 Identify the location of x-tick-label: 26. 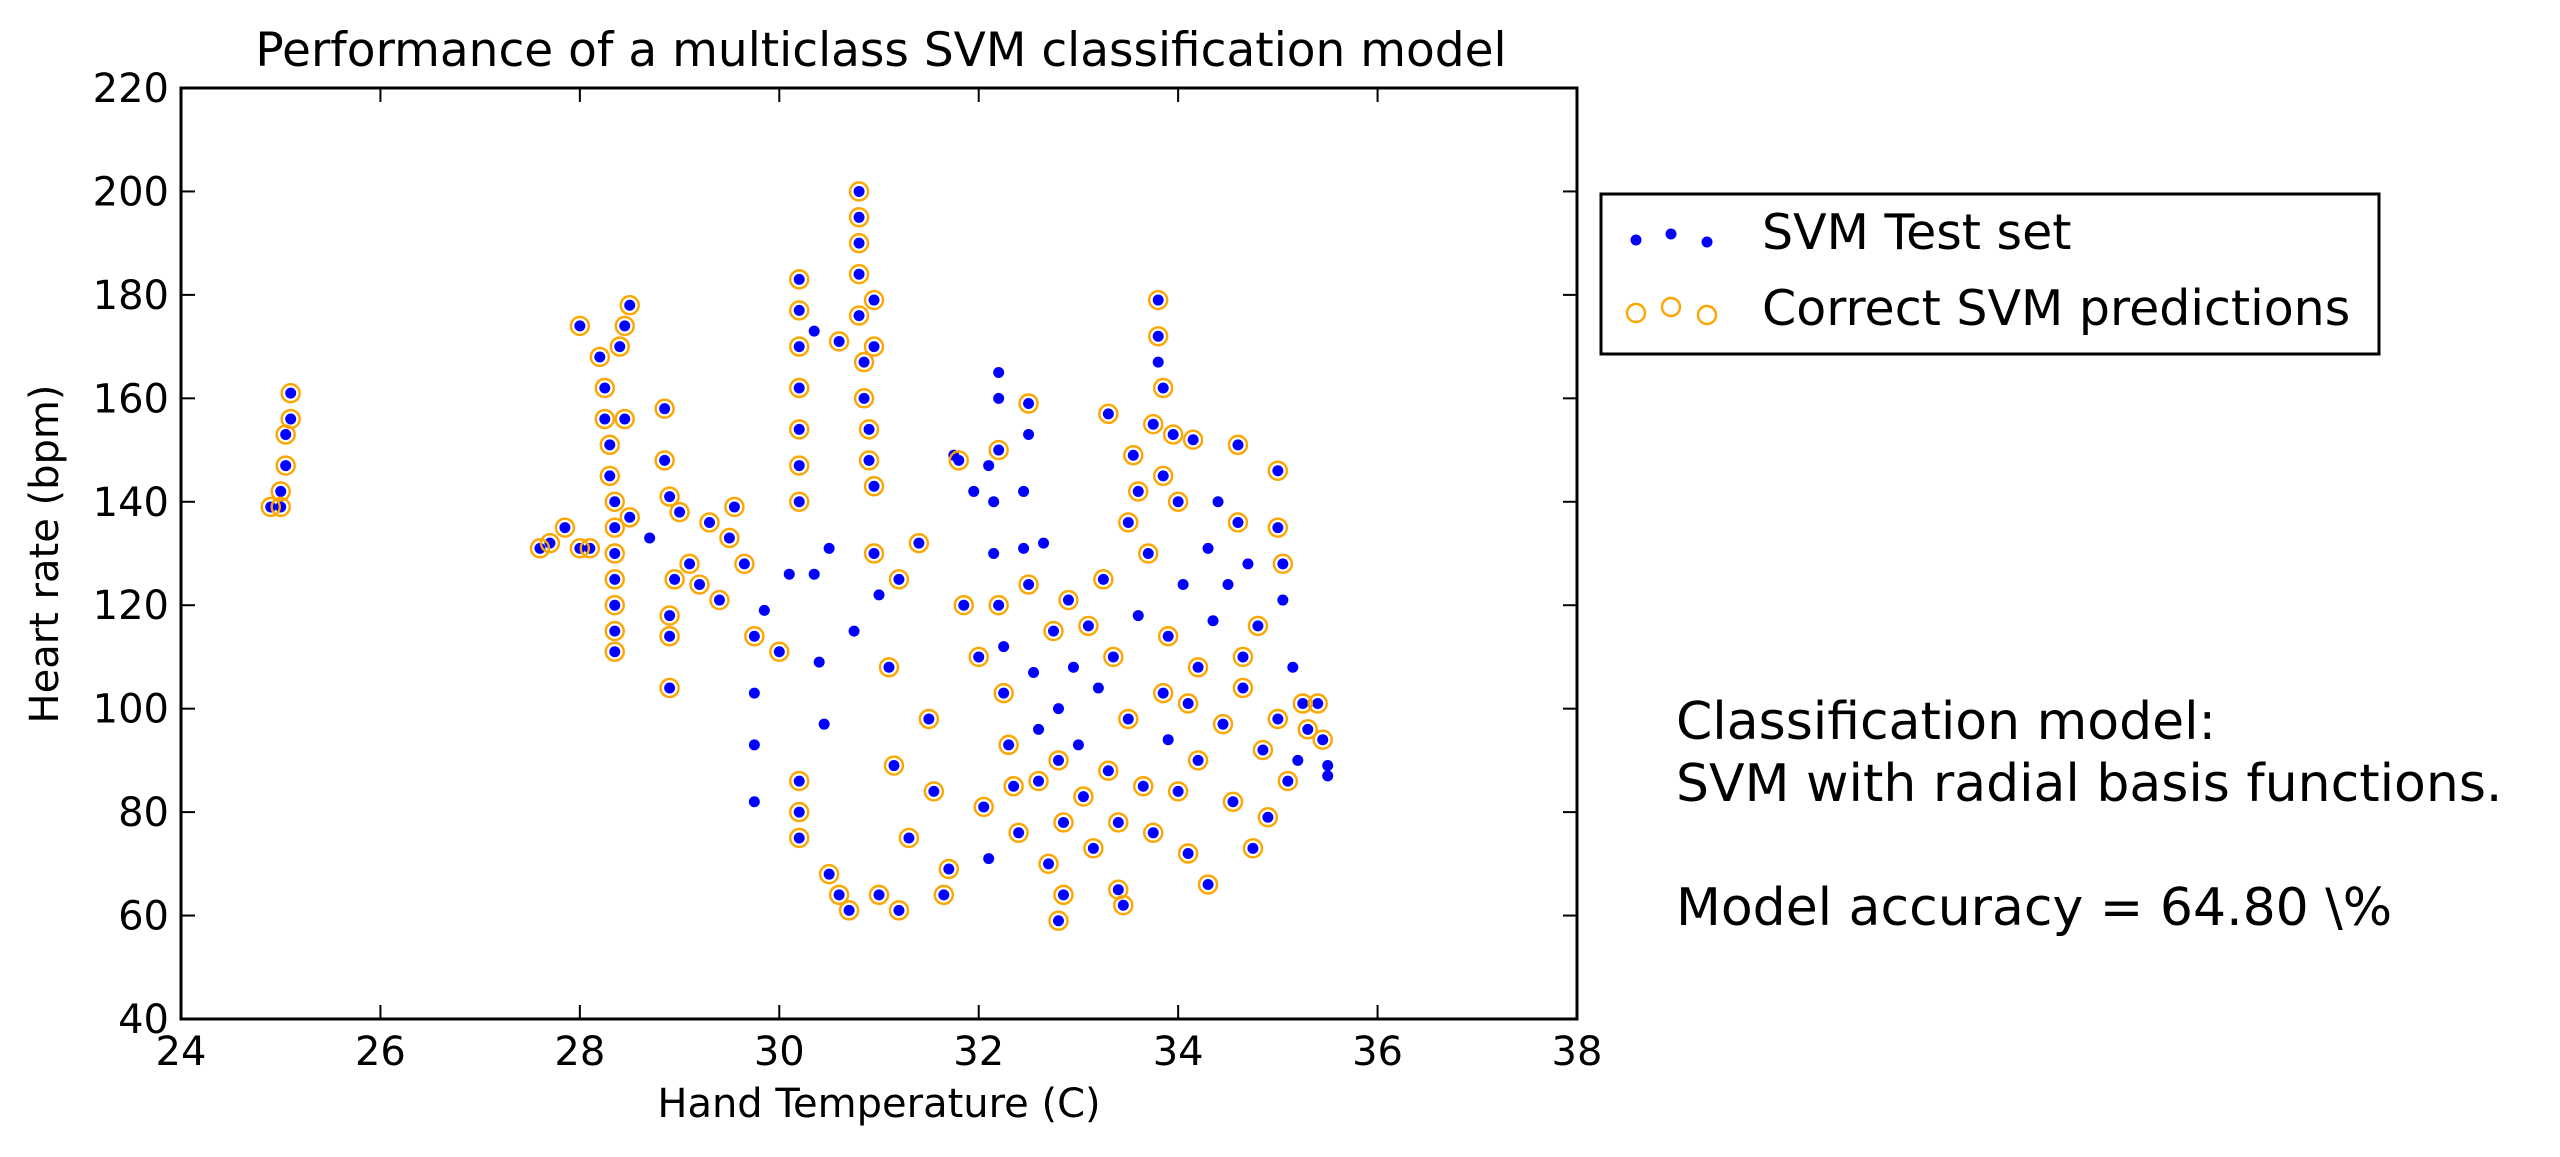
(380, 1052).